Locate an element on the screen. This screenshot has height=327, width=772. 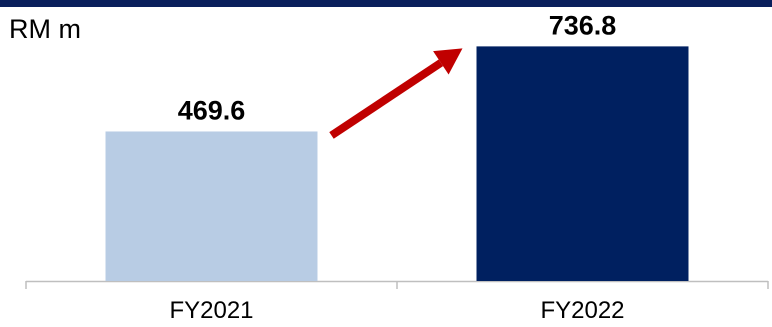
top-band is located at coordinates (386, 3).